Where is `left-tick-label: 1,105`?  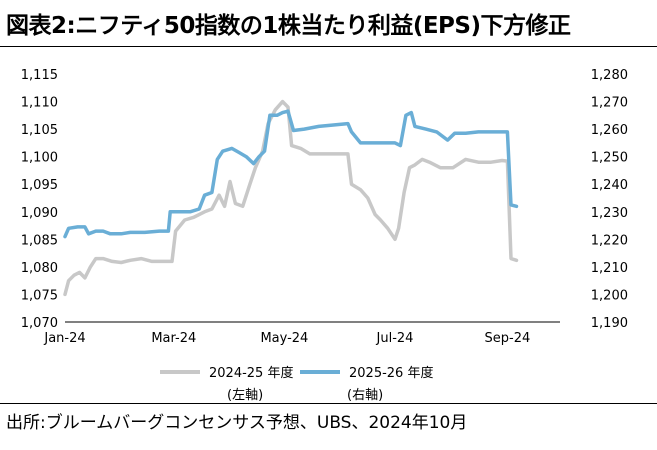 left-tick-label: 1,105 is located at coordinates (39, 130).